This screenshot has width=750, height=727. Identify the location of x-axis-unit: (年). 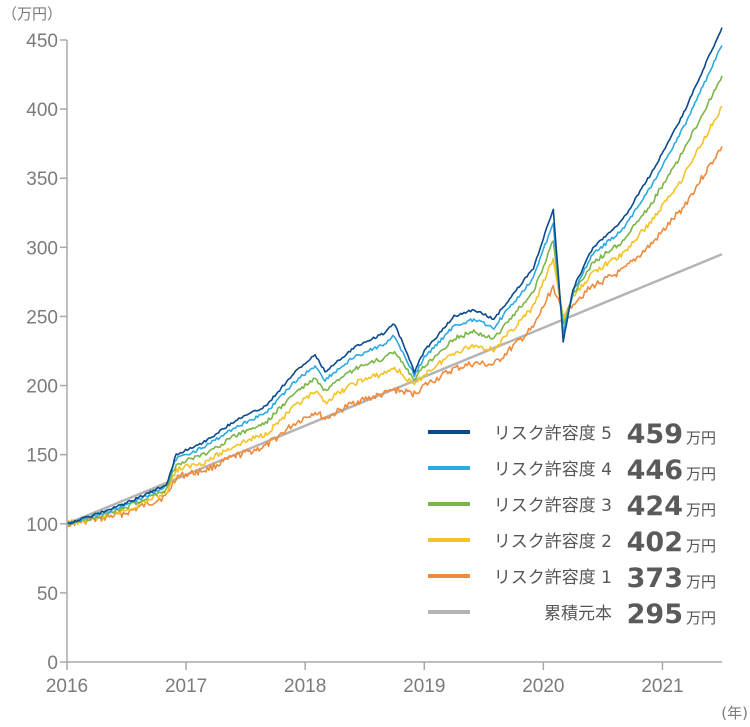
(734, 713).